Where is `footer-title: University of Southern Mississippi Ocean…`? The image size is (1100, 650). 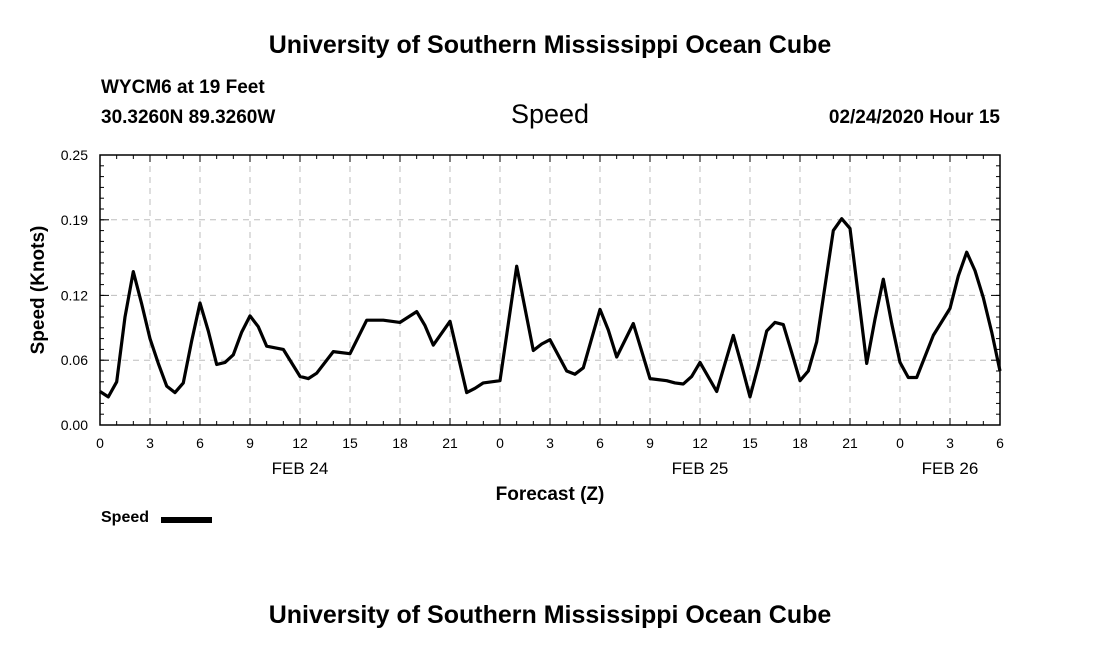 footer-title: University of Southern Mississippi Ocean… is located at coordinates (550, 615).